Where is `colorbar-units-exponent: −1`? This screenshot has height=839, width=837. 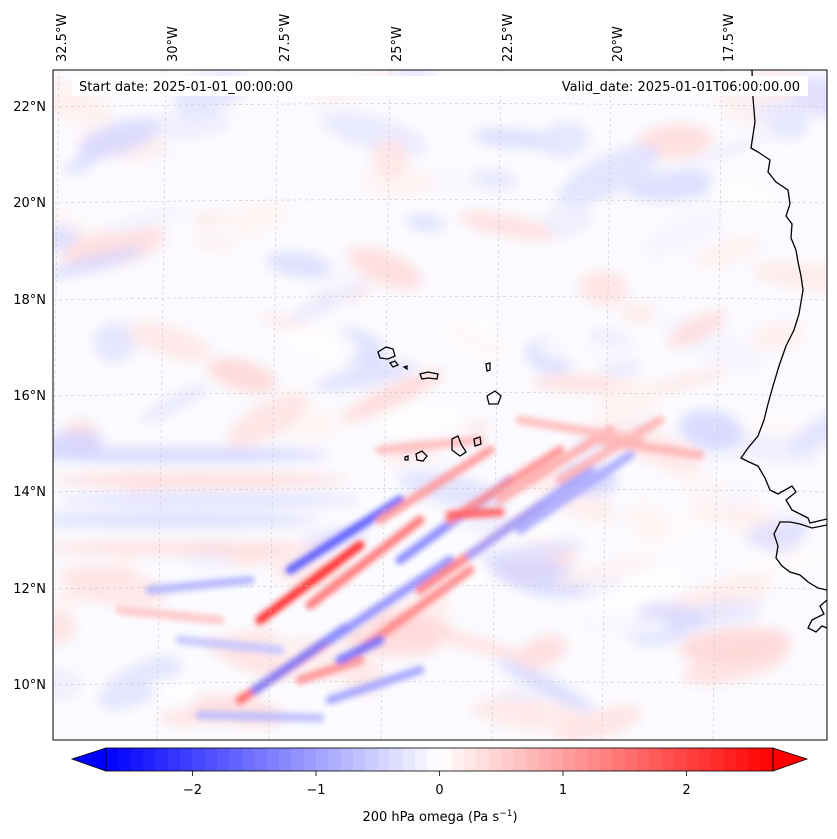 colorbar-units-exponent: −1 is located at coordinates (505, 814).